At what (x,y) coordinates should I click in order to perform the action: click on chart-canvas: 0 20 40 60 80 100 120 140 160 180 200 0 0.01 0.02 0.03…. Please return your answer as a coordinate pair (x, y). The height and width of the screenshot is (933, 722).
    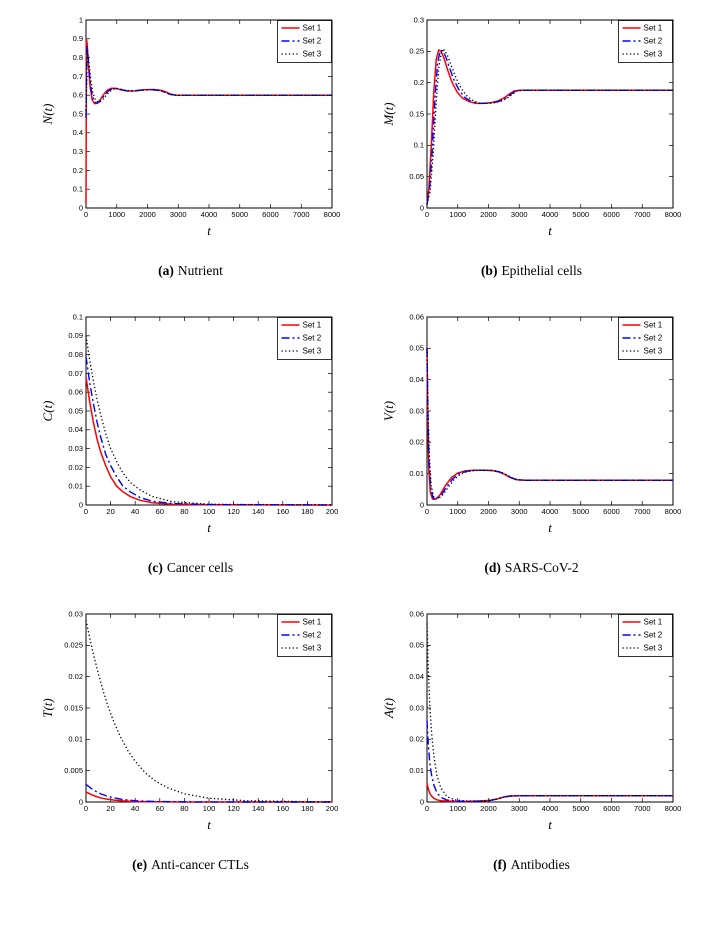
    Looking at the image, I should click on (189, 423).